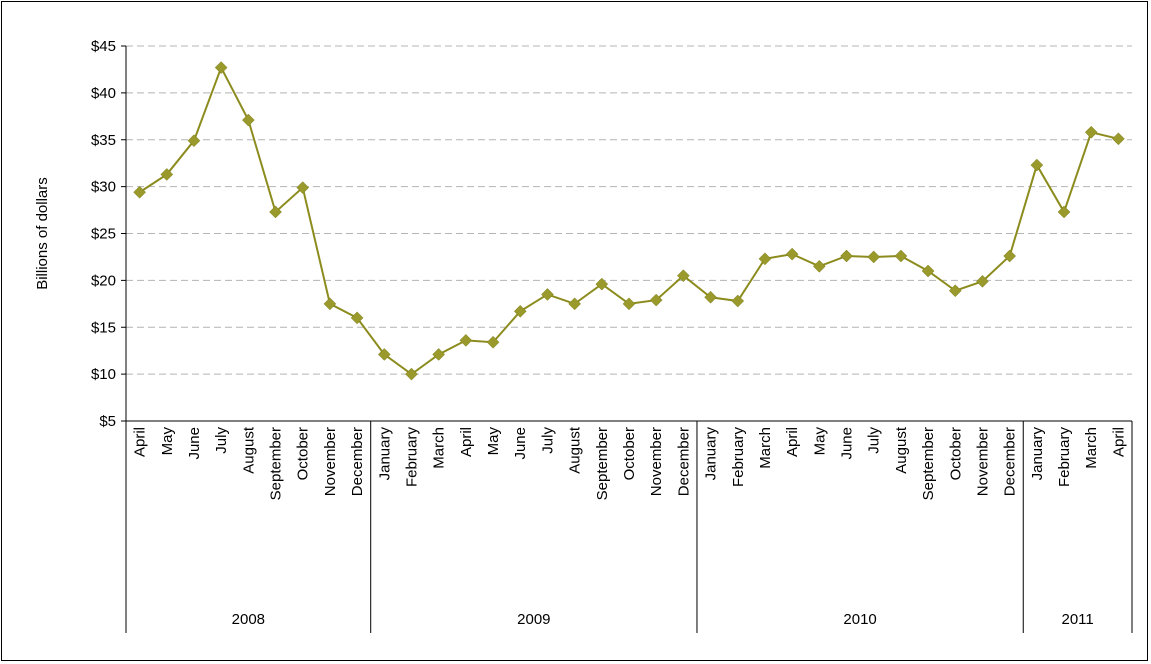 The image size is (1151, 664). I want to click on year-label: 2010, so click(859, 619).